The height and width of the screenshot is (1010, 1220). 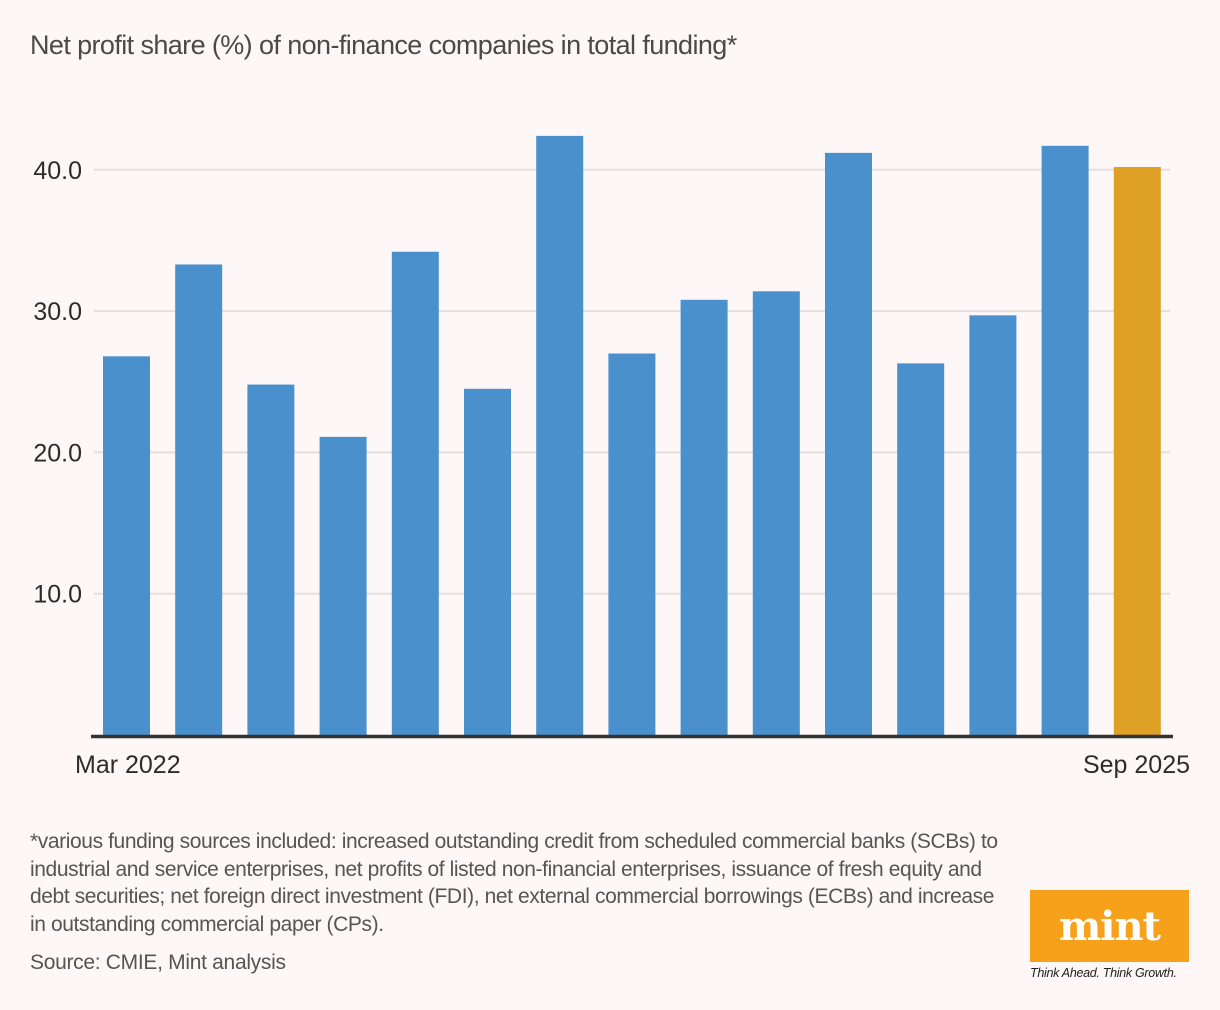 What do you see at coordinates (57, 595) in the screenshot?
I see `y-tick-label: 10.0` at bounding box center [57, 595].